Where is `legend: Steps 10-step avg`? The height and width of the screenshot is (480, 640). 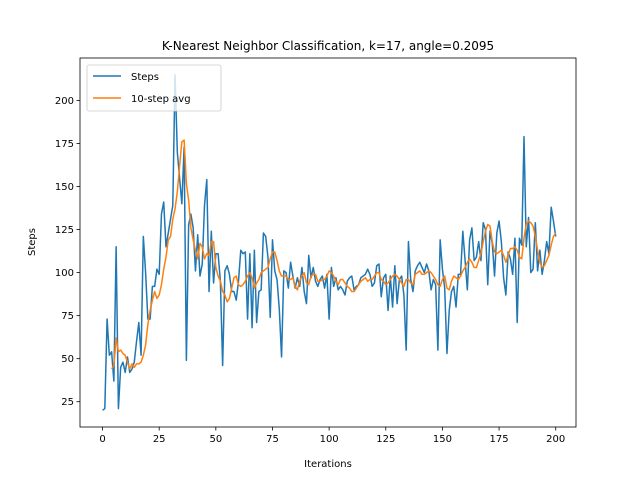 legend: Steps 10-step avg is located at coordinates (154, 88).